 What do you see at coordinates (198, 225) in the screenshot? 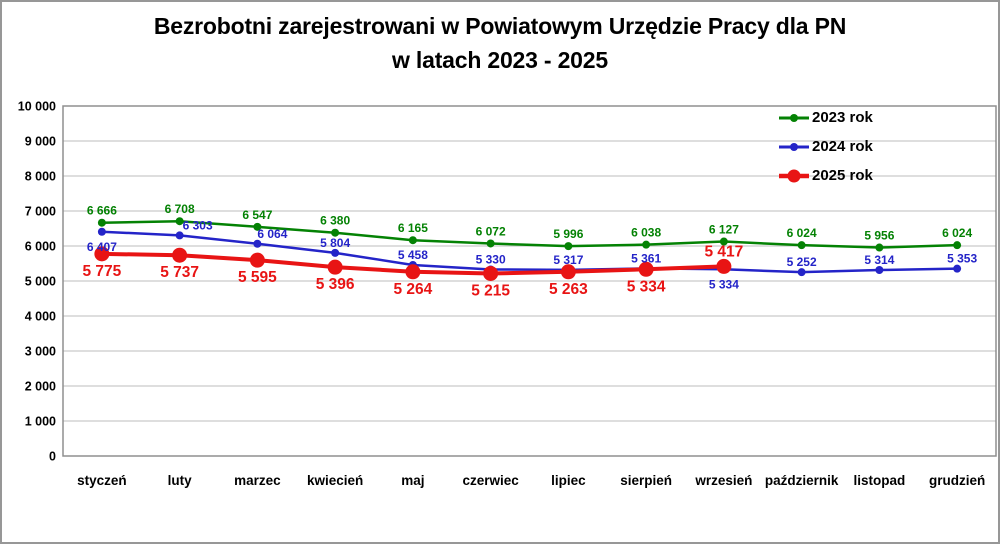
I see `data-label-2024-rok-luty: 6 303` at bounding box center [198, 225].